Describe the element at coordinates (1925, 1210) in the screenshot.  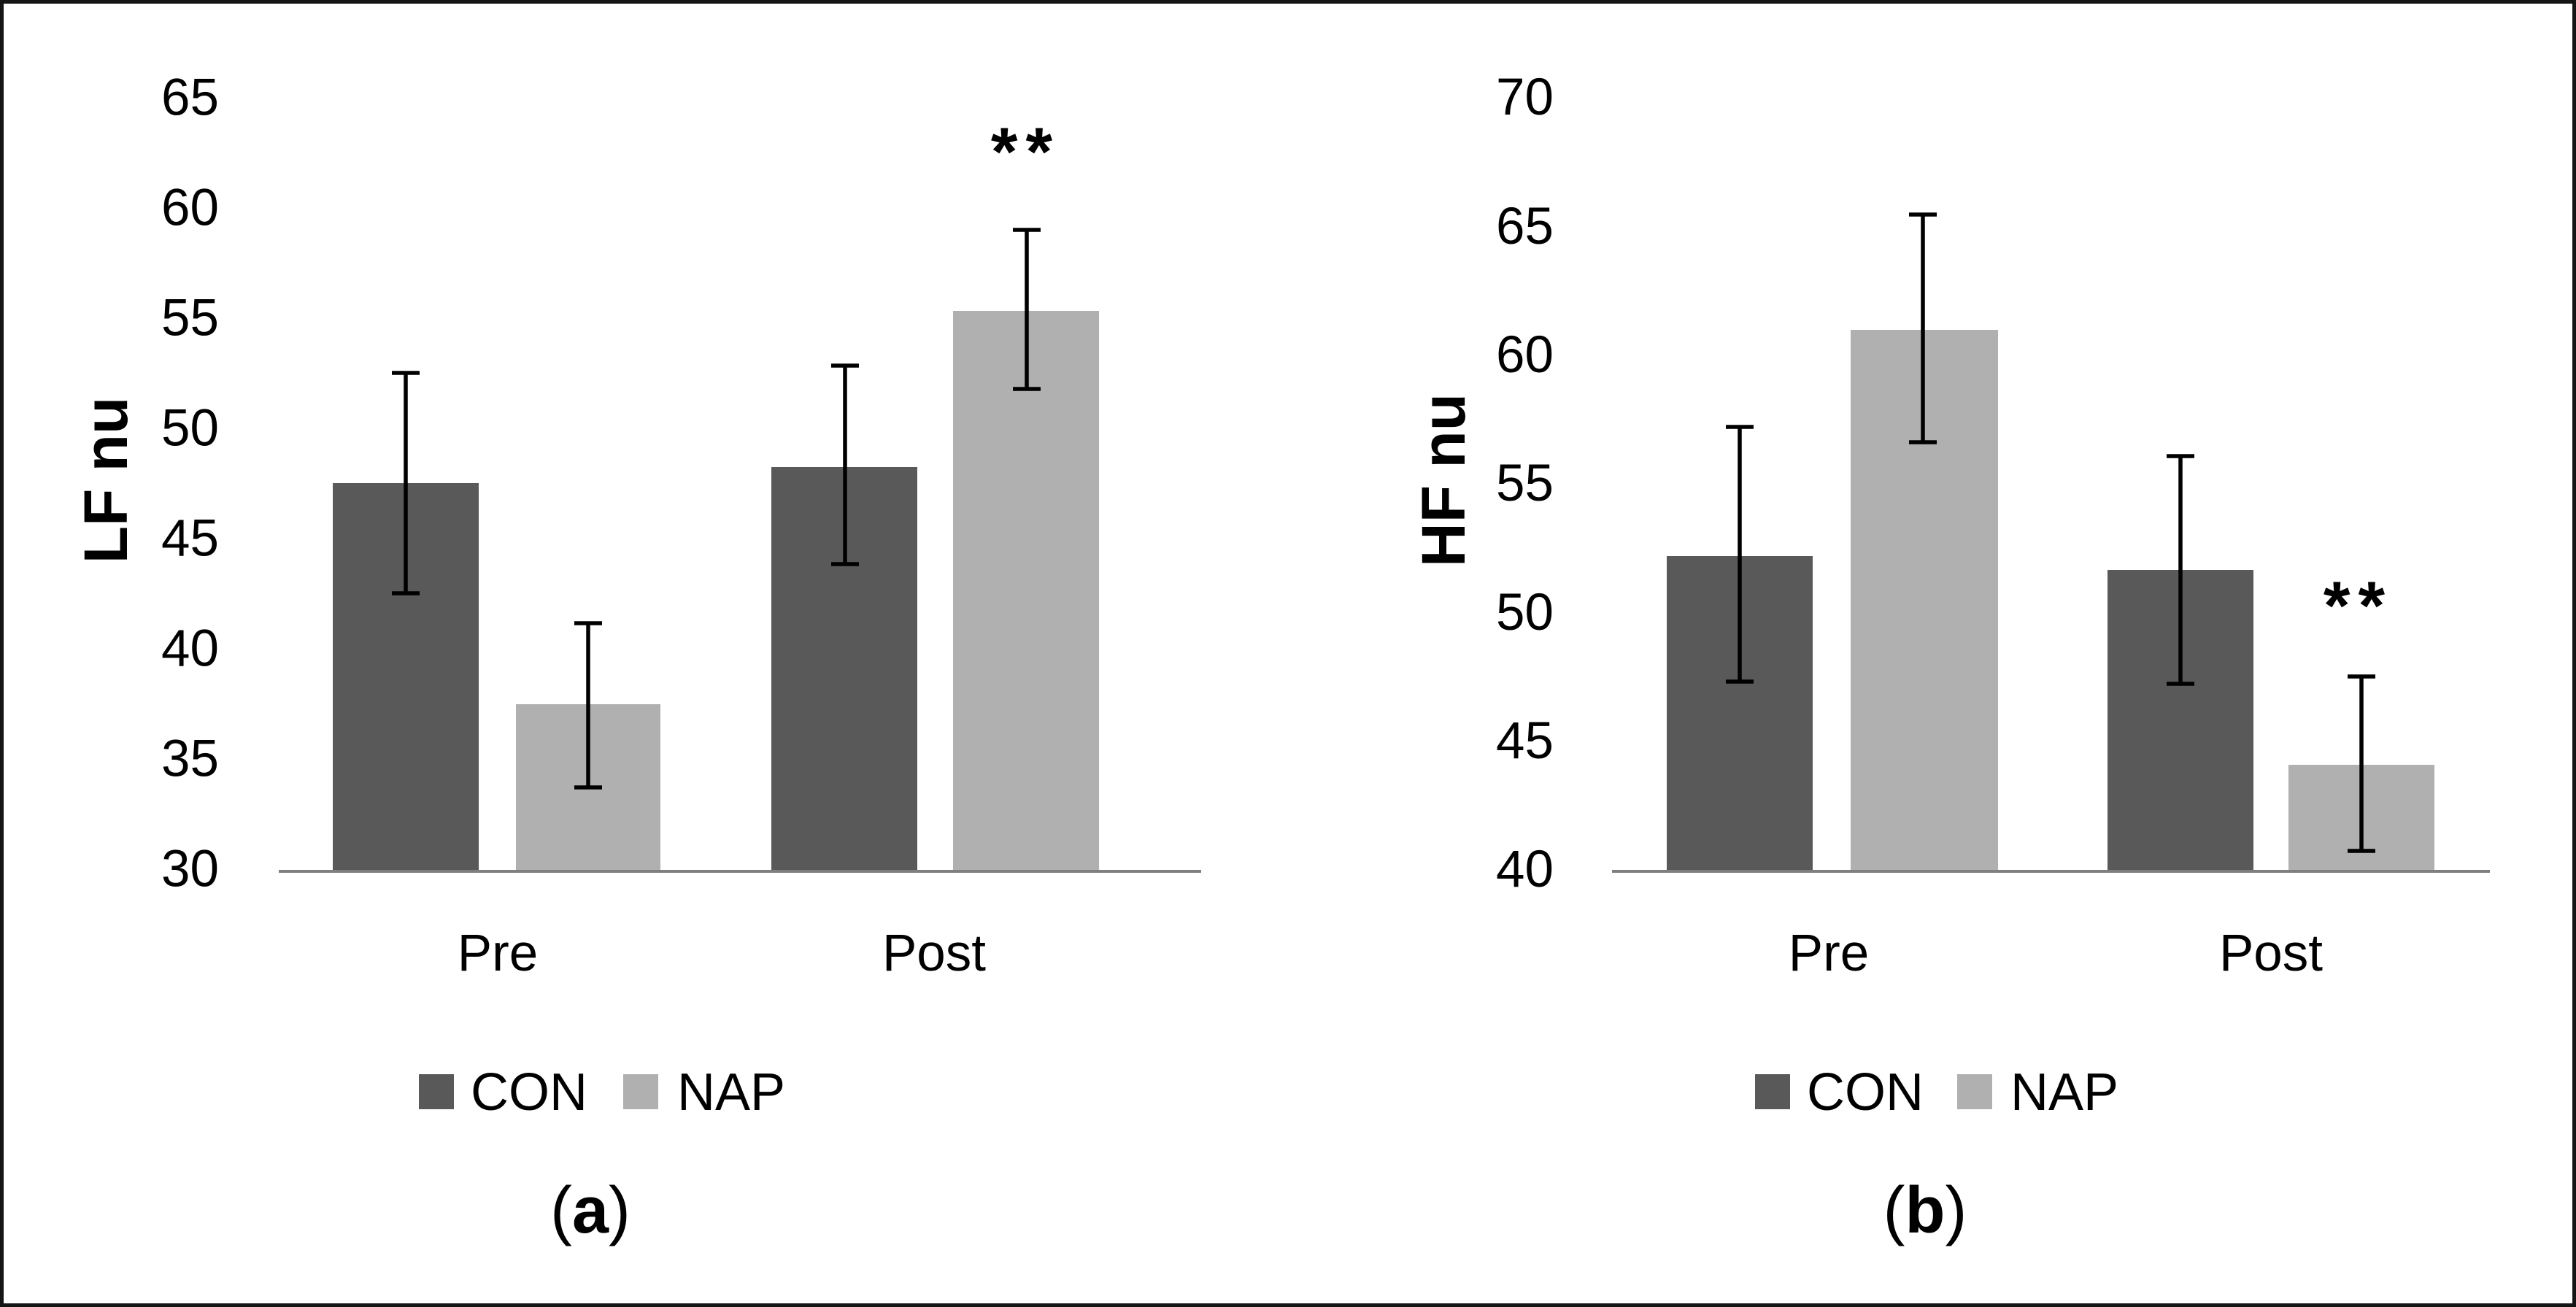
I see `svg-text: (b)` at that location.